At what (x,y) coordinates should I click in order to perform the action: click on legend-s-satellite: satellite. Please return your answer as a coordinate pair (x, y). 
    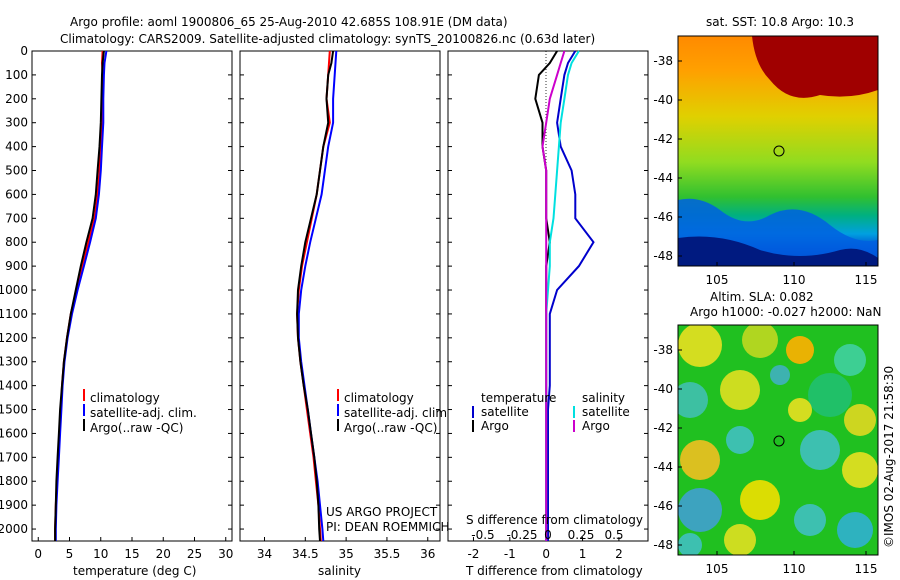
    Looking at the image, I should click on (606, 412).